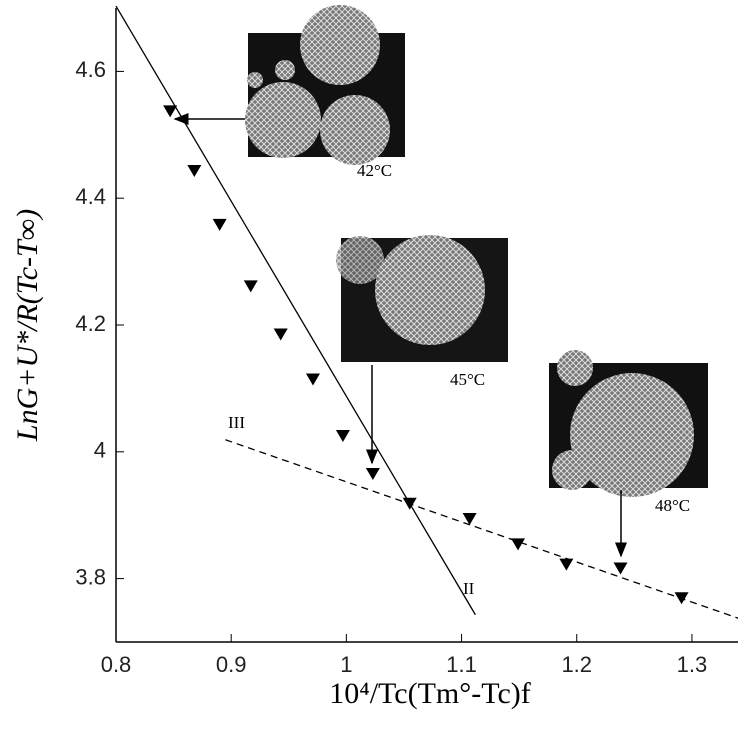  Describe the element at coordinates (90, 196) in the screenshot. I see `y-tick-label: 4.4` at that location.